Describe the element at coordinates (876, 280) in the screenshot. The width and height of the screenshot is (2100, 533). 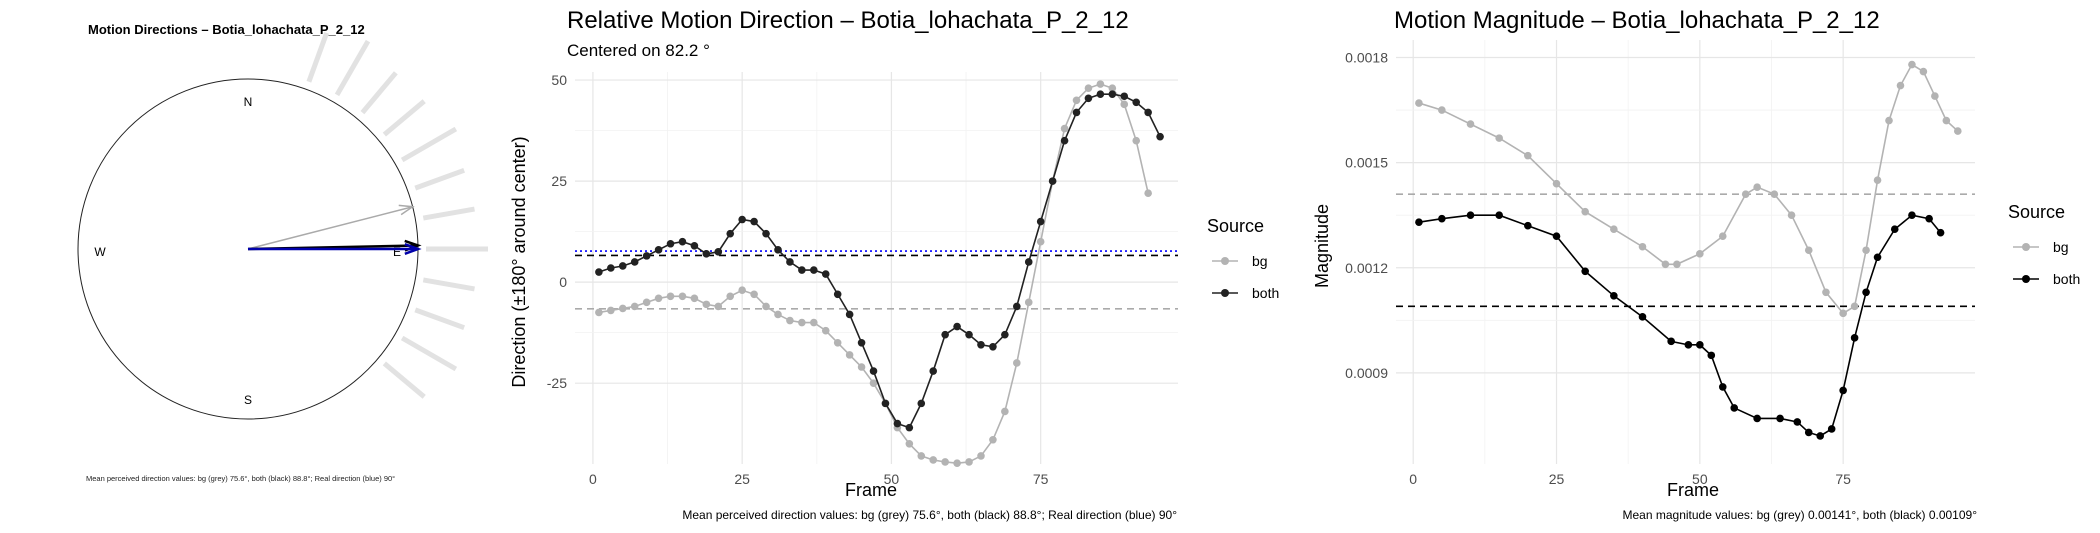
I see `direction-reference-lines` at that location.